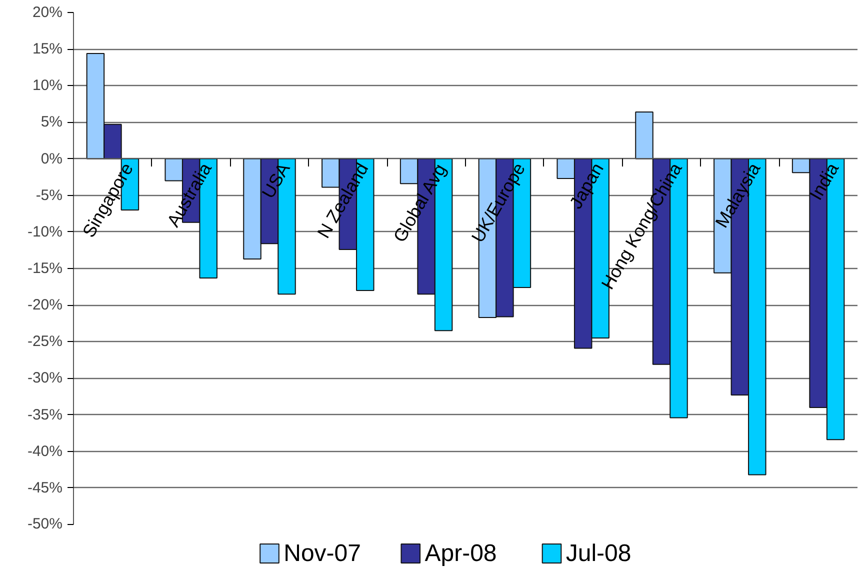 This screenshot has height=575, width=859. What do you see at coordinates (45, 231) in the screenshot?
I see `y-tick-label: -10%` at bounding box center [45, 231].